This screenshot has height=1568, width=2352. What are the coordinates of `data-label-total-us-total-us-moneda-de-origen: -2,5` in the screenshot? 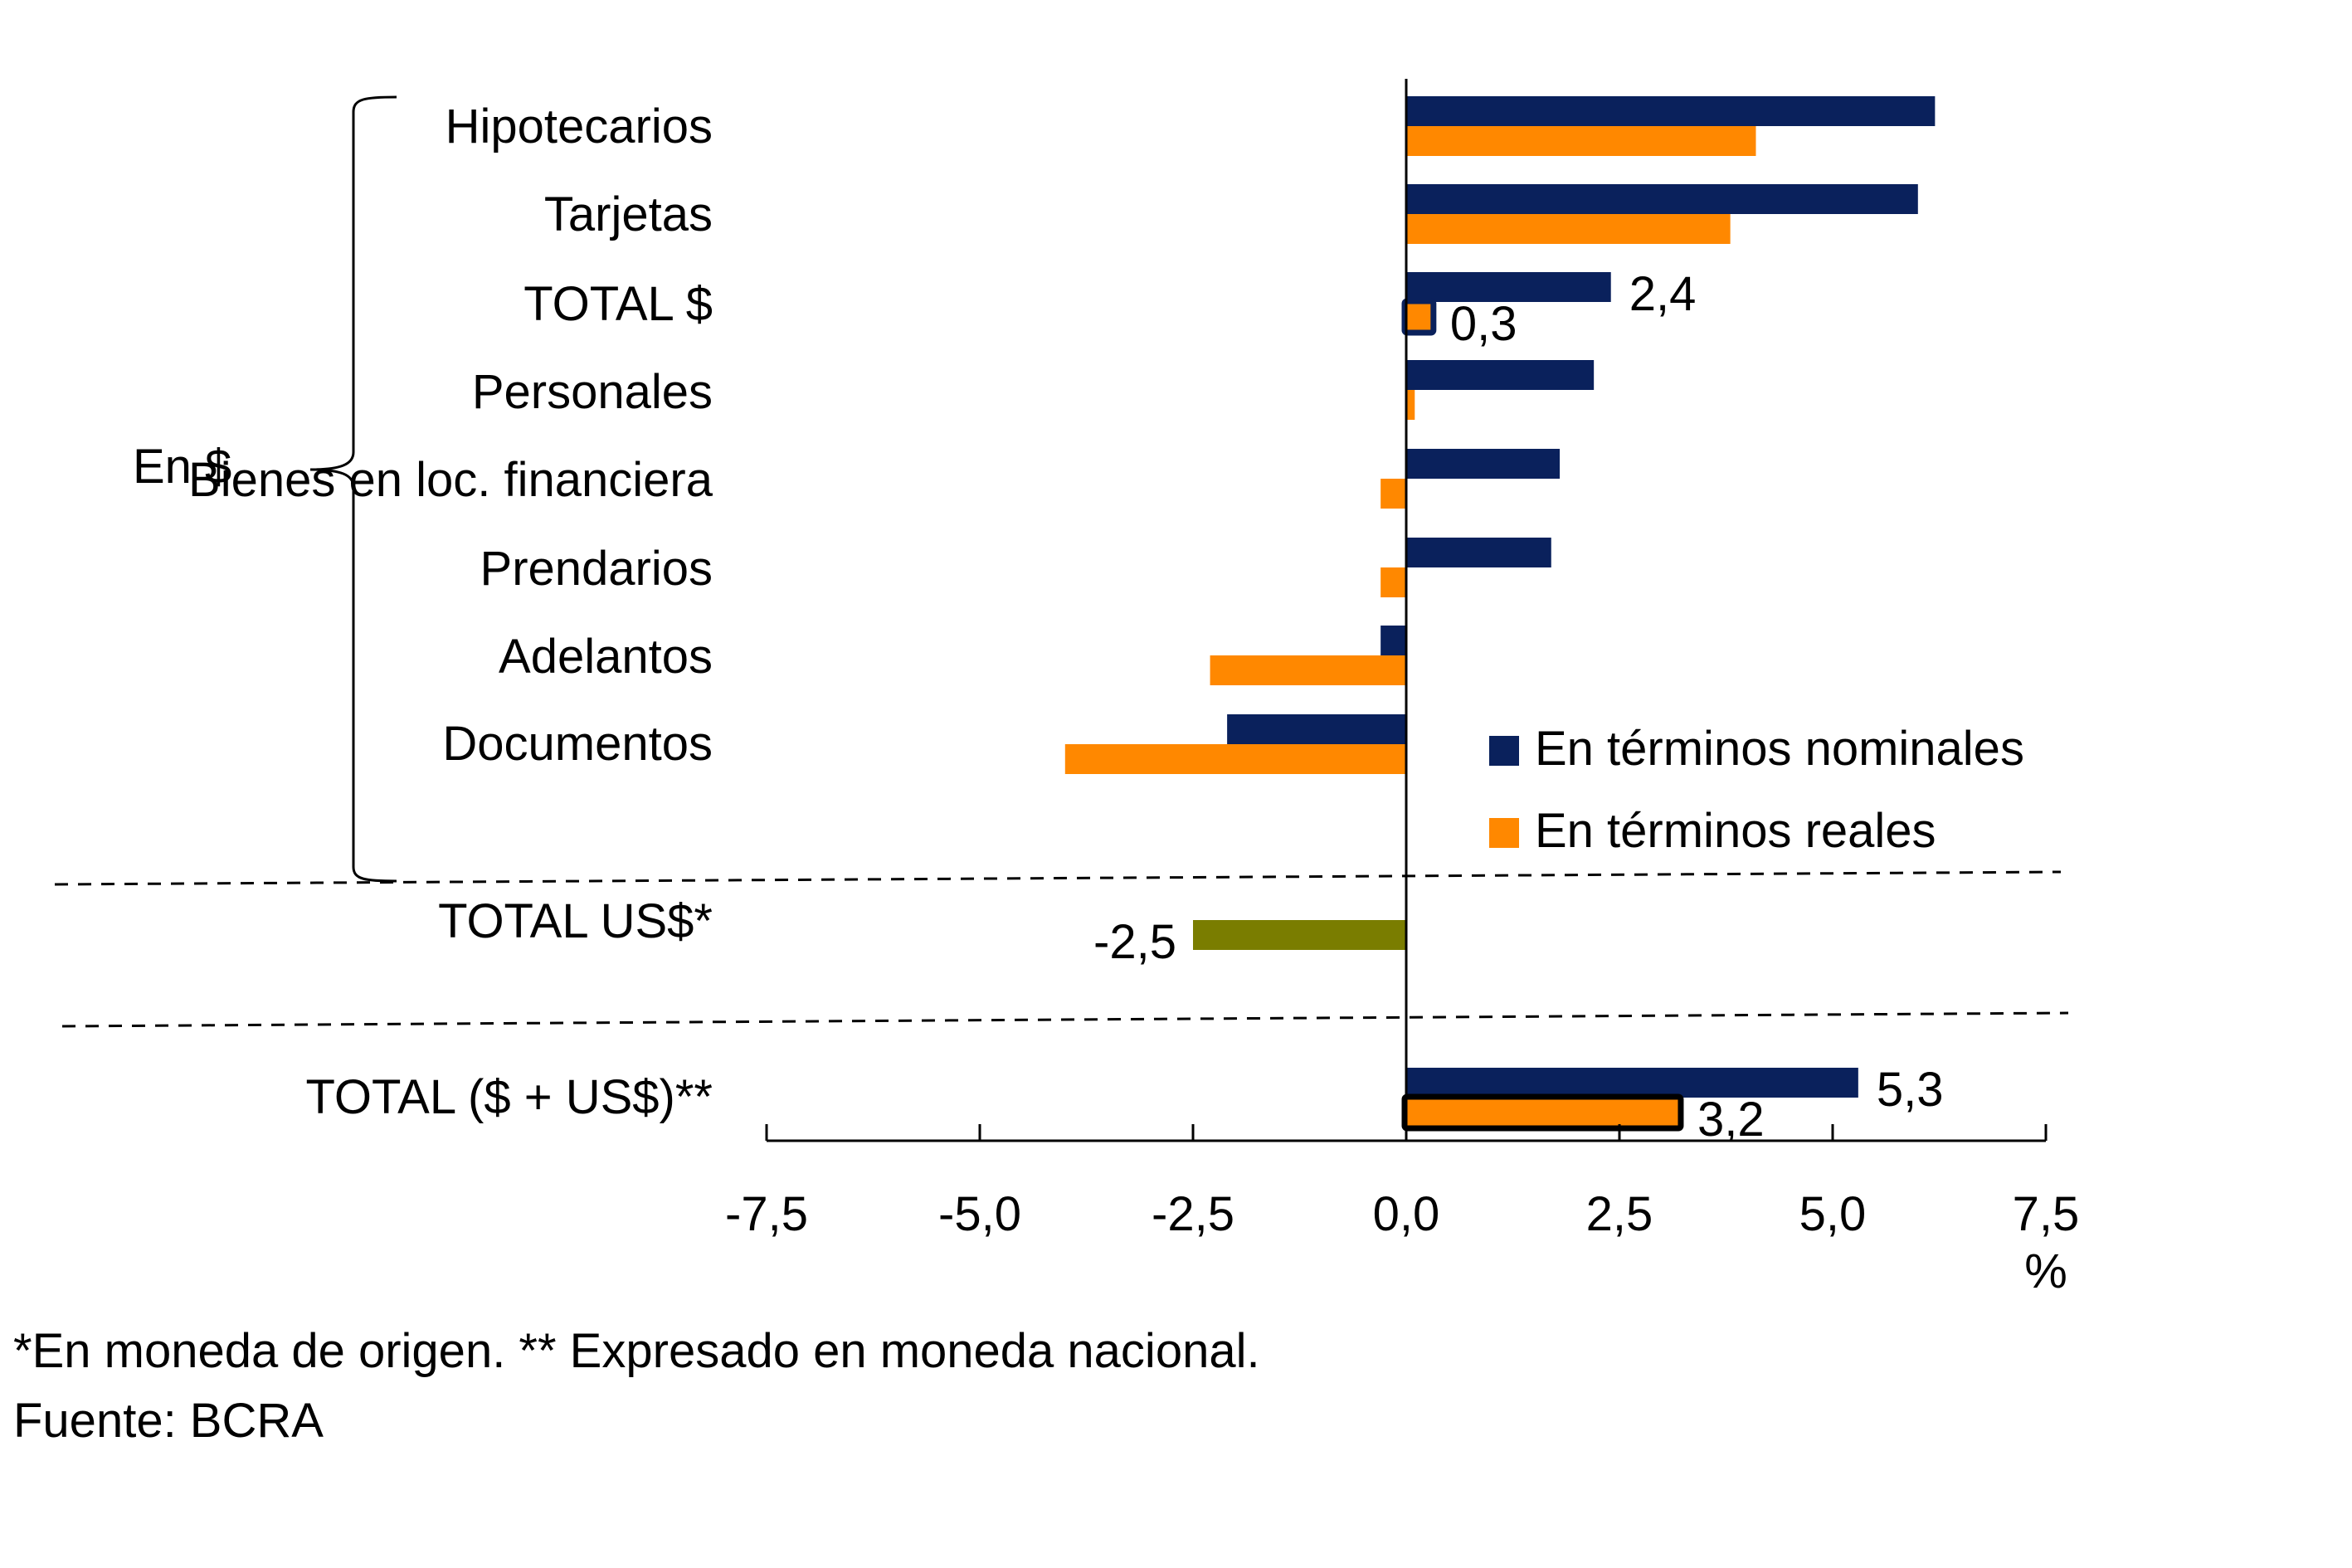 It's located at (1134, 942).